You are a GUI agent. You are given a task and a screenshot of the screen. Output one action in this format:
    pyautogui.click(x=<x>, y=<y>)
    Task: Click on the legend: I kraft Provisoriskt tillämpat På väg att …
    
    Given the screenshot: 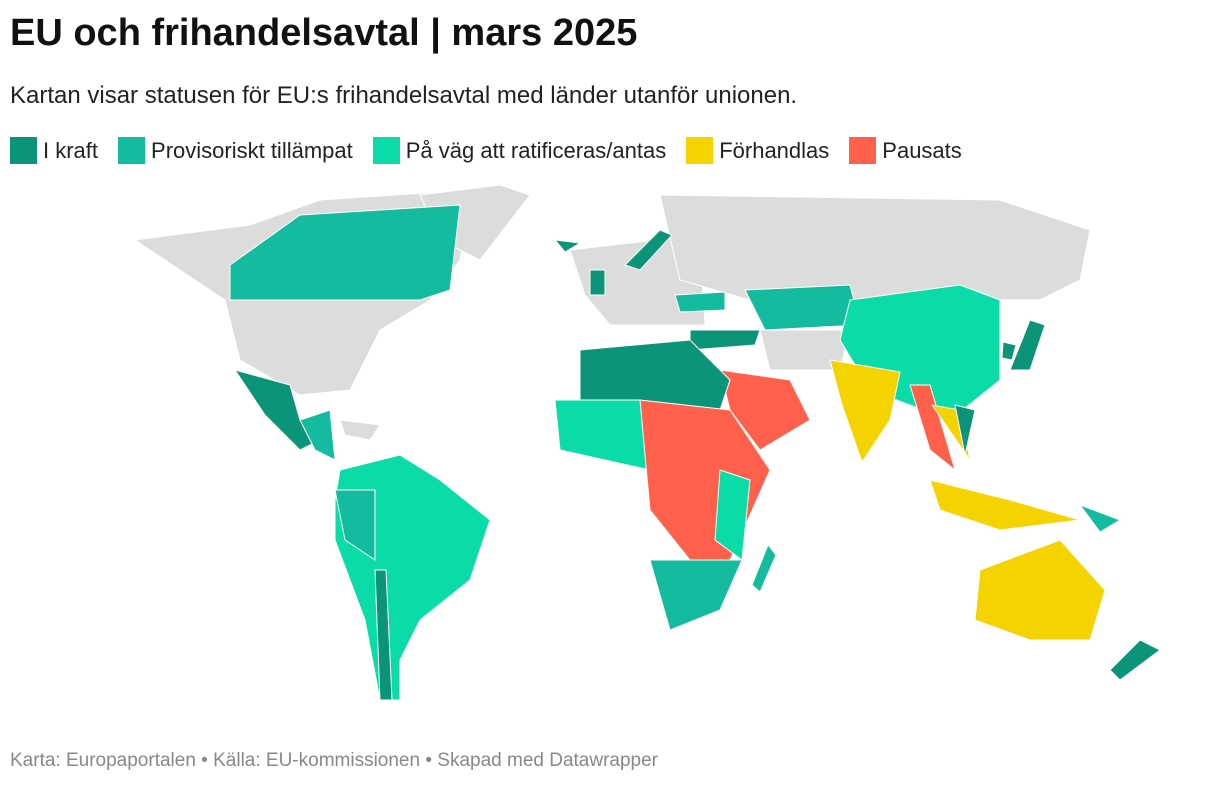 What is the action you would take?
    pyautogui.click(x=486, y=150)
    